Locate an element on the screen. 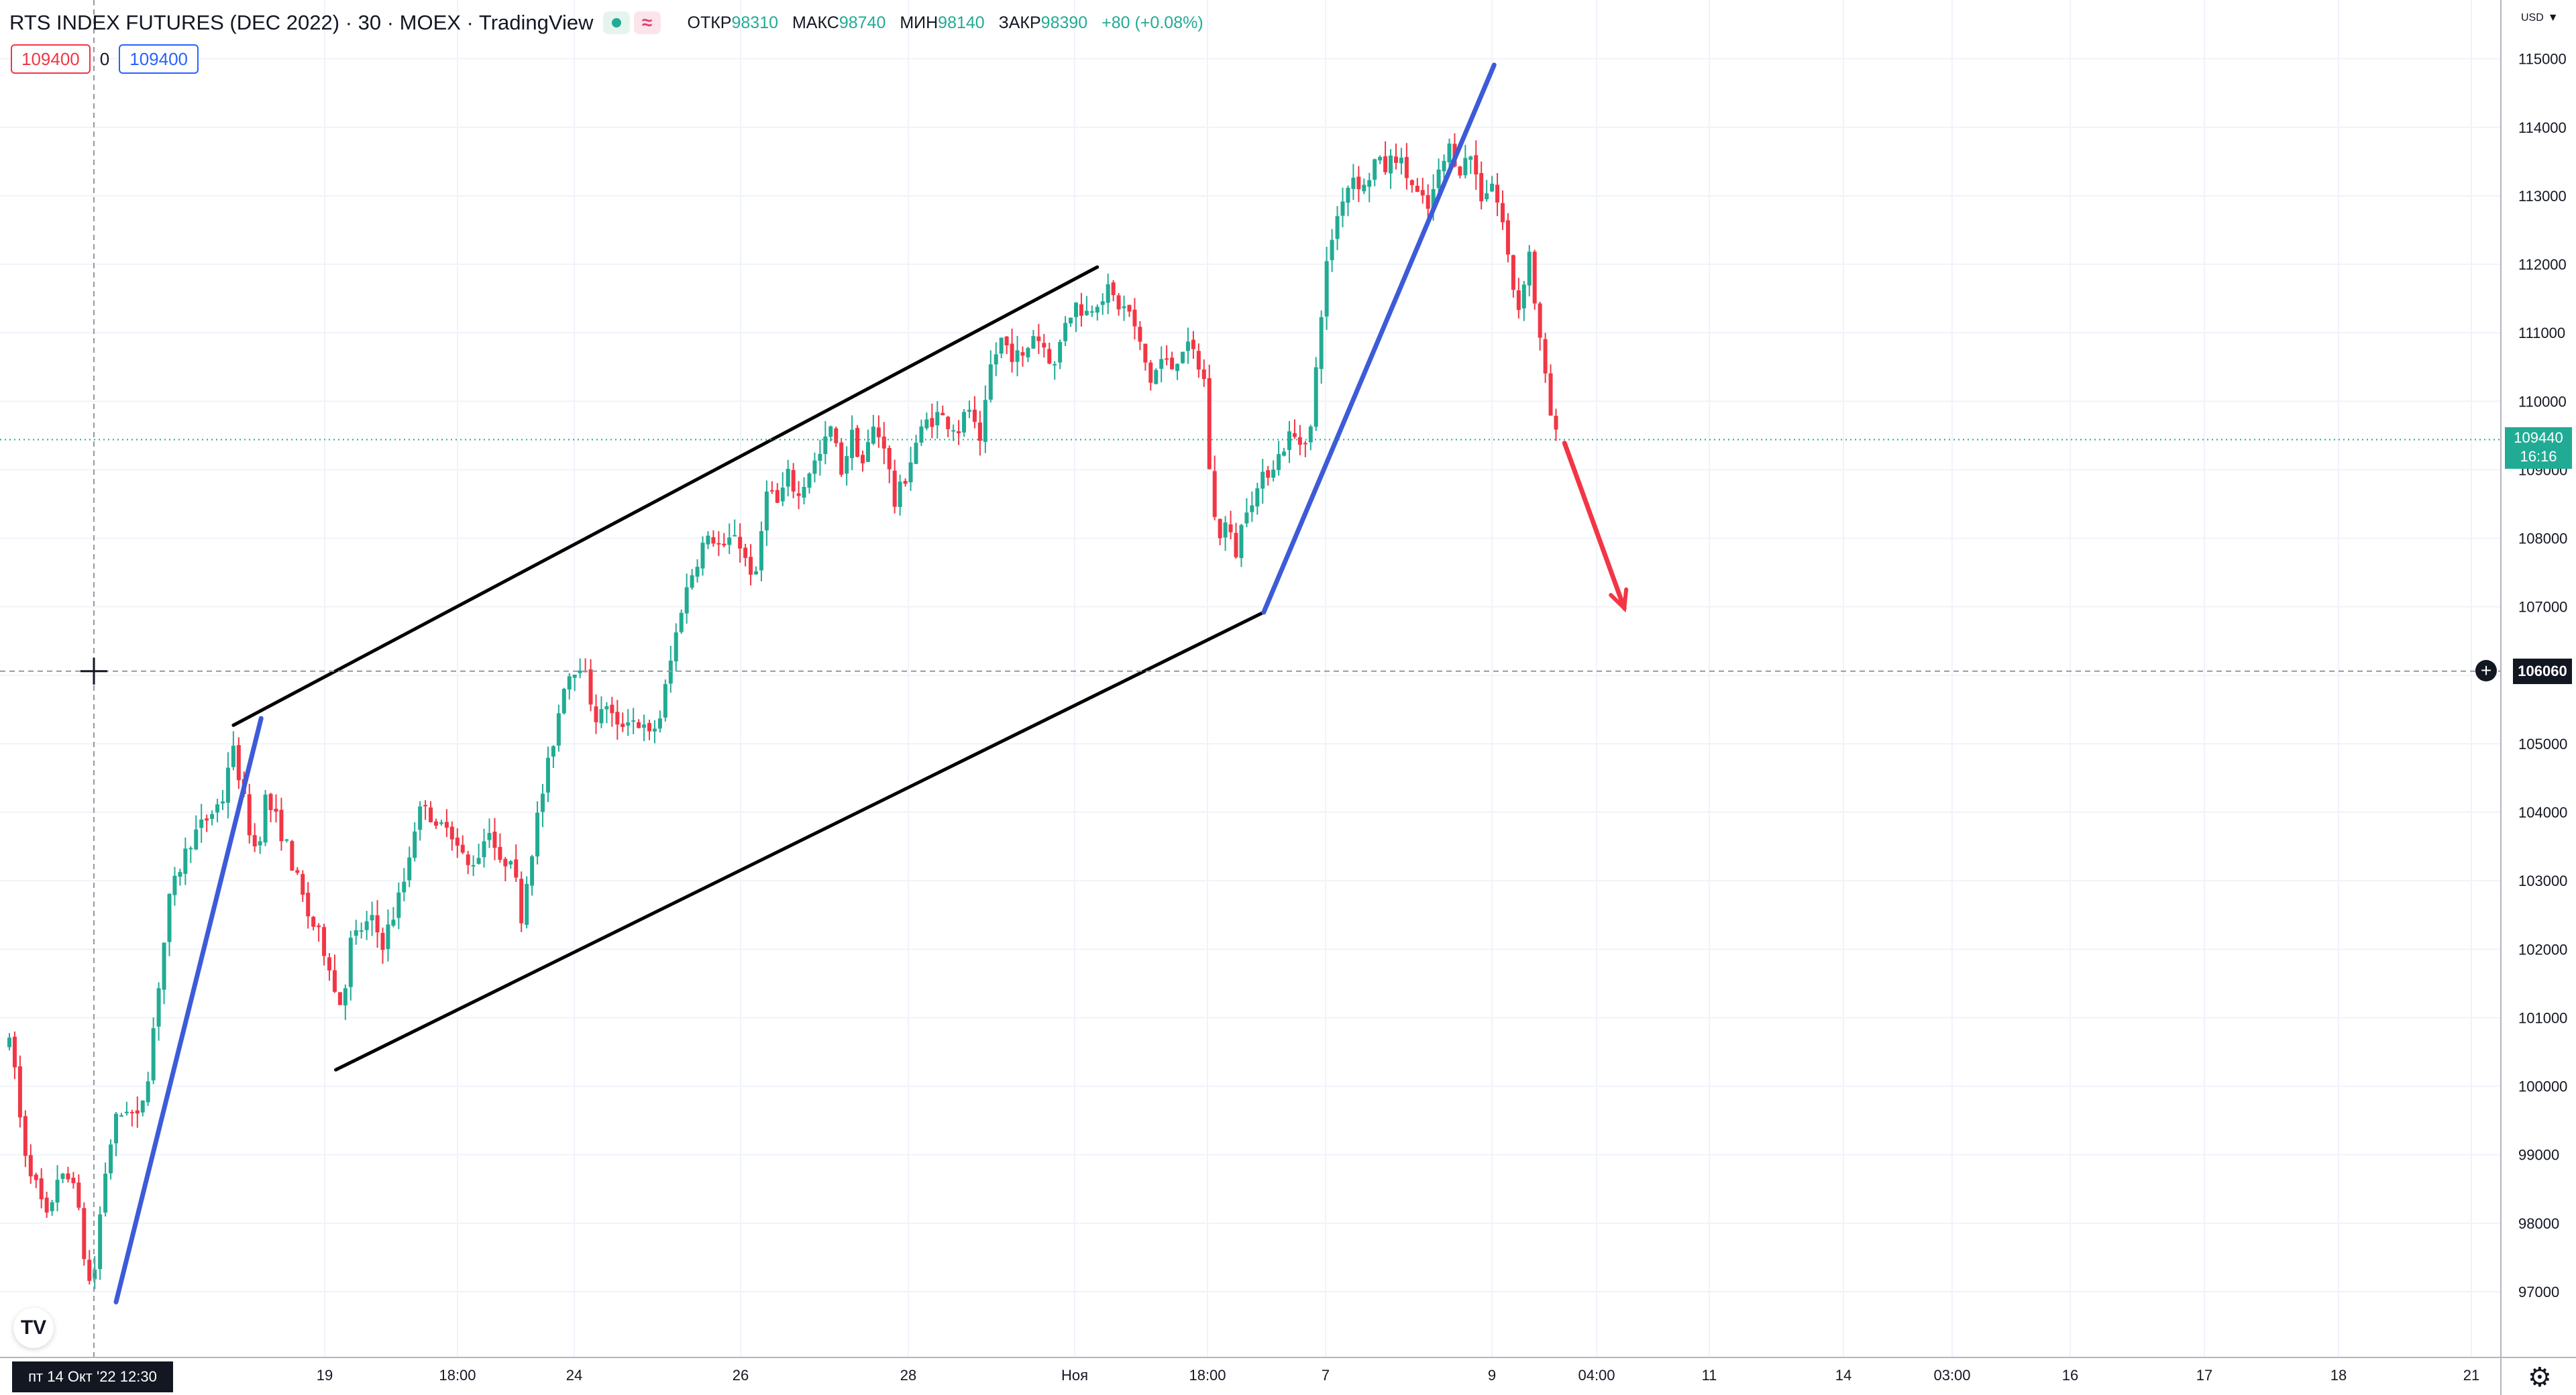  y-tick-label: 110000 is located at coordinates (2542, 401).